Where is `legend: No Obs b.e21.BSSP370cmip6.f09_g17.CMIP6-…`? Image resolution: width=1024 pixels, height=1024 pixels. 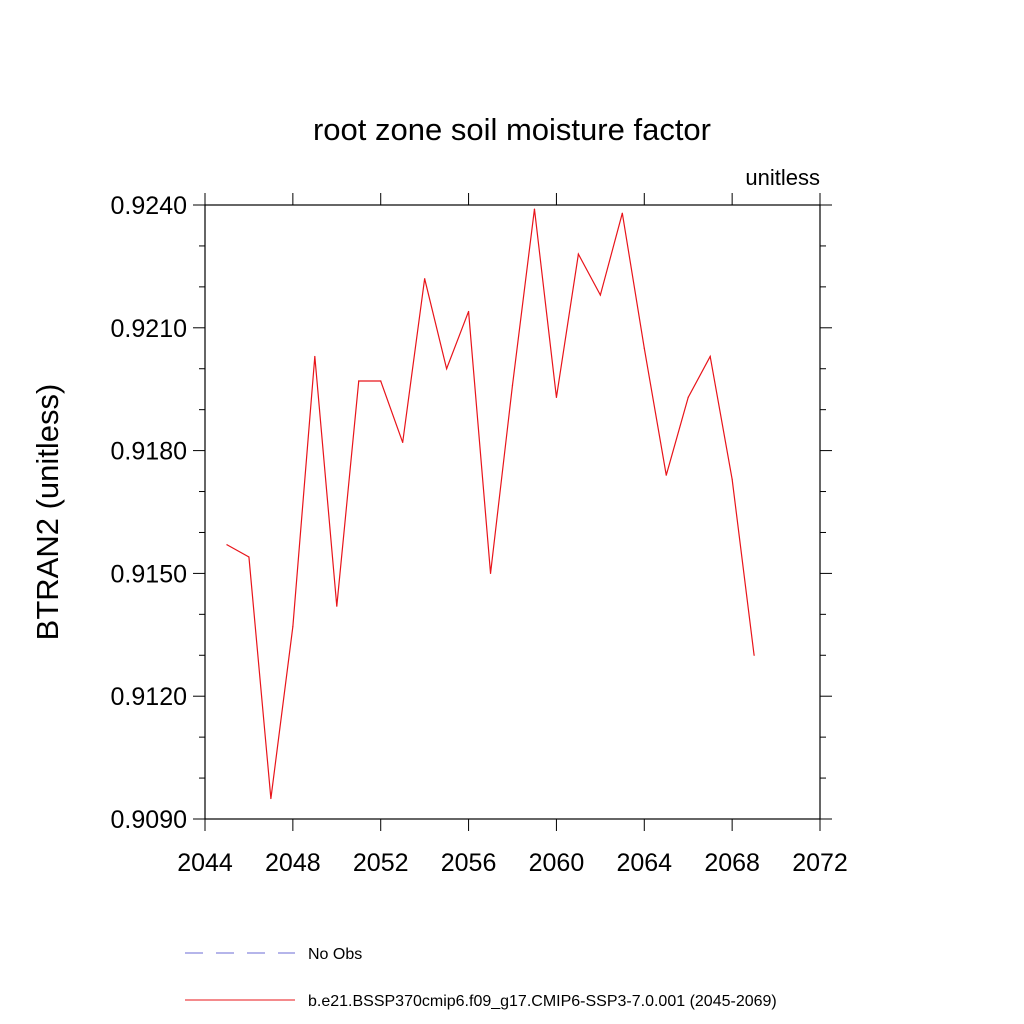
legend: No Obs b.e21.BSSP370cmip6.f09_g17.CMIP6-… is located at coordinates (481, 978).